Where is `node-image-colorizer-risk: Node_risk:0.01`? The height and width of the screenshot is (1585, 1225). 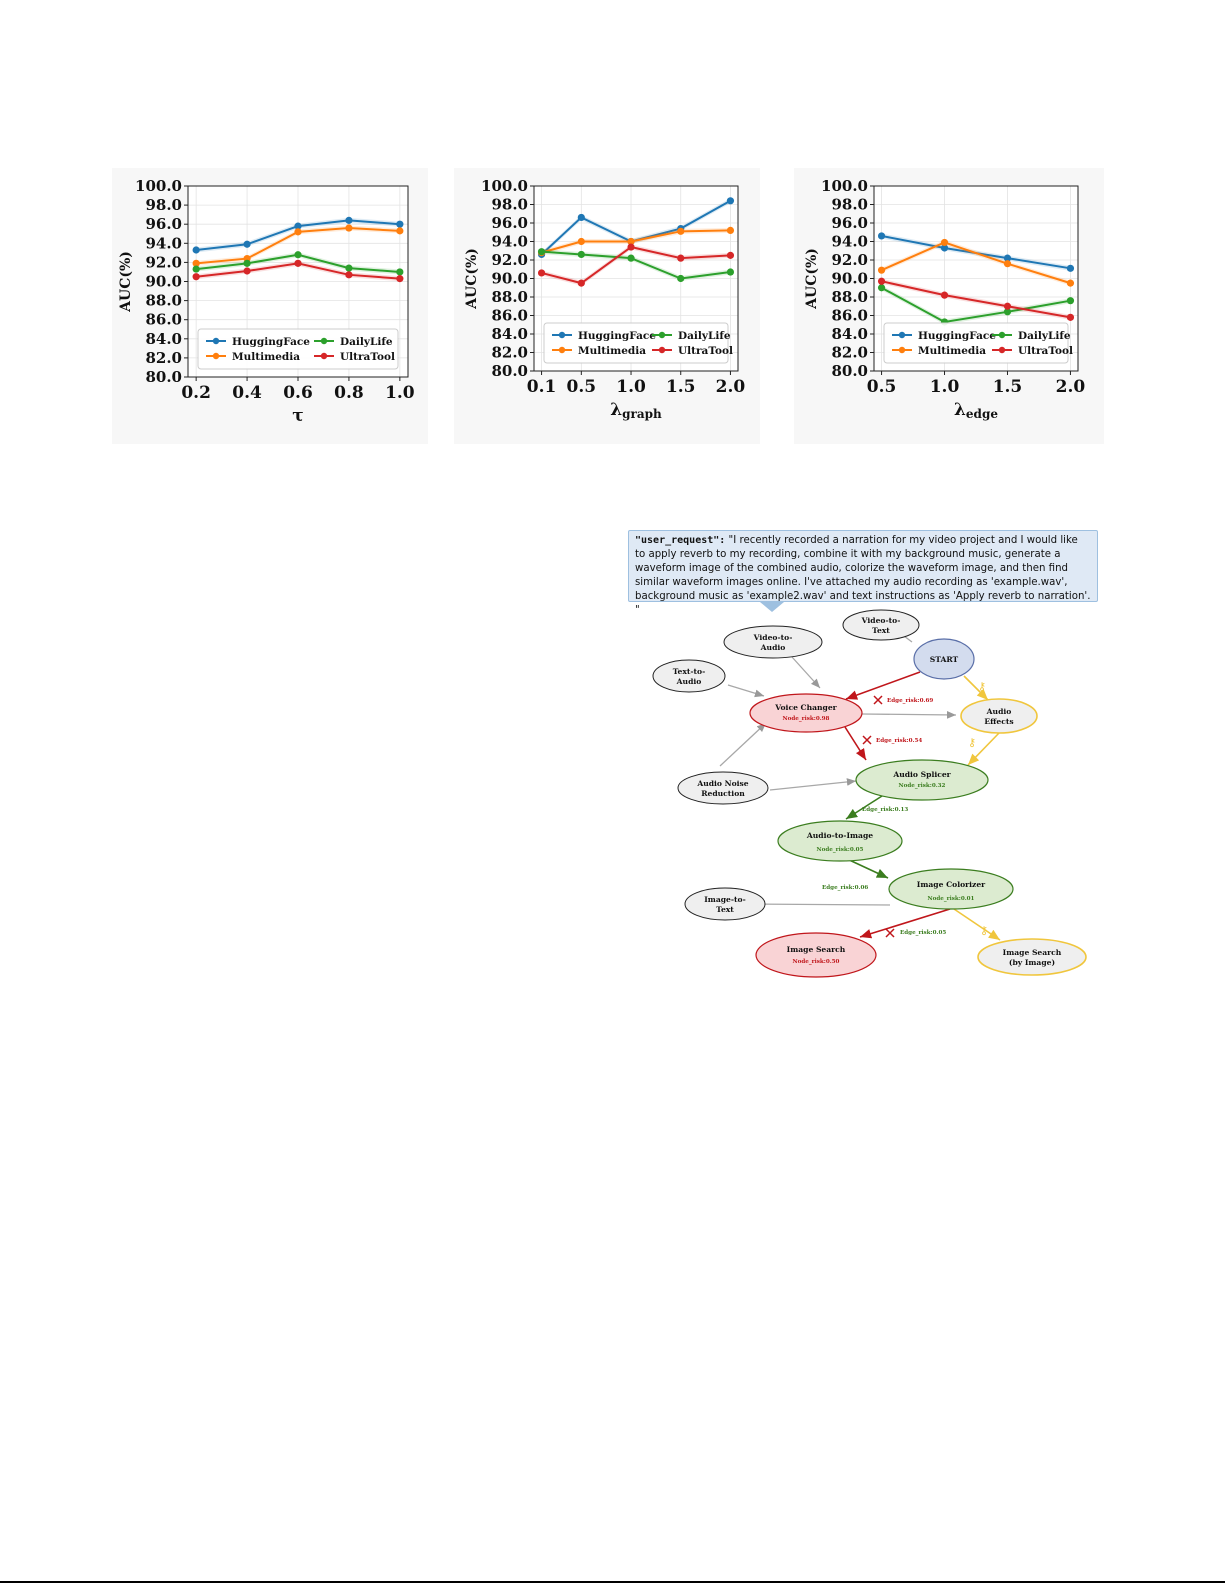
node-image-colorizer-risk: Node_risk:0.01 is located at coordinates (951, 899).